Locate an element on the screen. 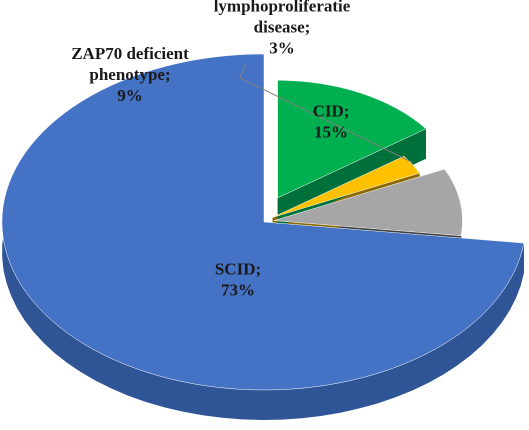 This screenshot has height=430, width=529. data-label-line: SCID; is located at coordinates (238, 269).